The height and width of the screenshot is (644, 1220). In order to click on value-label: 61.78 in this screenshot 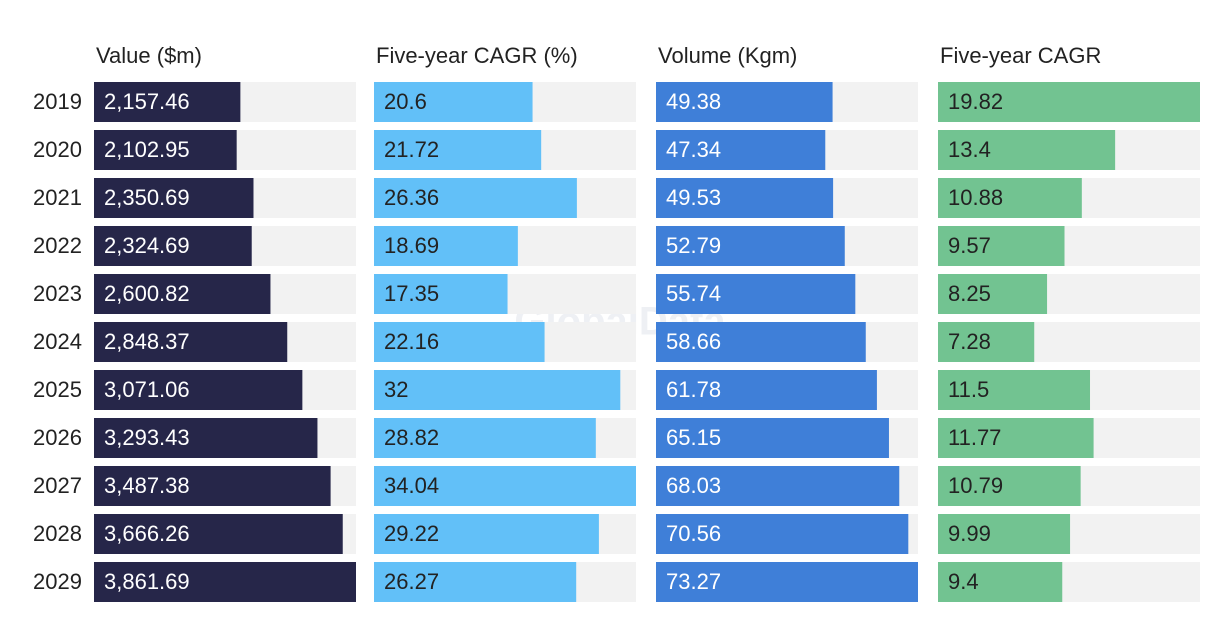, I will do `click(693, 389)`.